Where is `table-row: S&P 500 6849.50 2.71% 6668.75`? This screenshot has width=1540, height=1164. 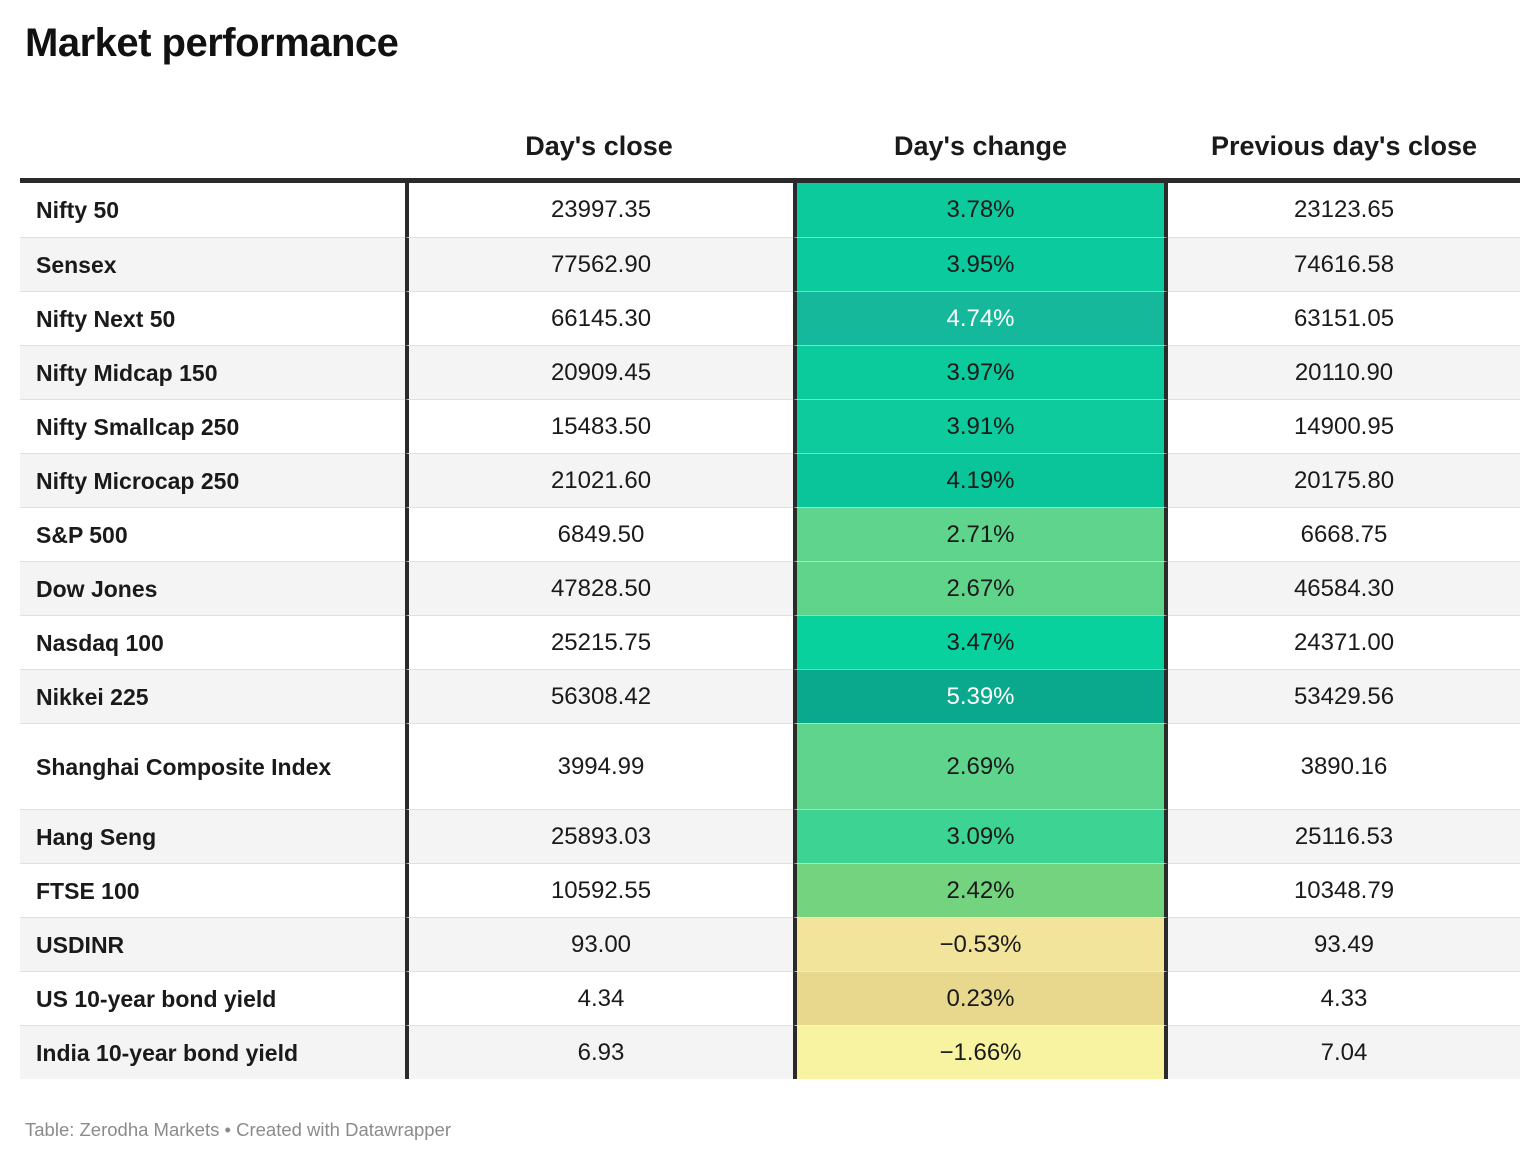
table-row: S&P 500 6849.50 2.71% 6668.75 is located at coordinates (770, 534).